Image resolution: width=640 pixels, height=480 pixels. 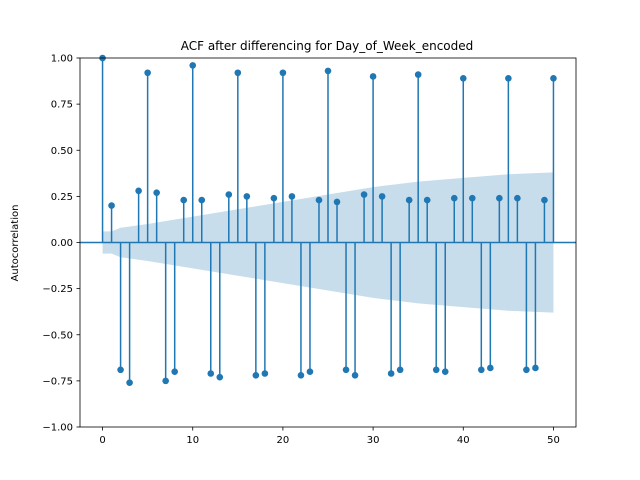 What do you see at coordinates (62, 243) in the screenshot?
I see `y-tick-label: 0.00` at bounding box center [62, 243].